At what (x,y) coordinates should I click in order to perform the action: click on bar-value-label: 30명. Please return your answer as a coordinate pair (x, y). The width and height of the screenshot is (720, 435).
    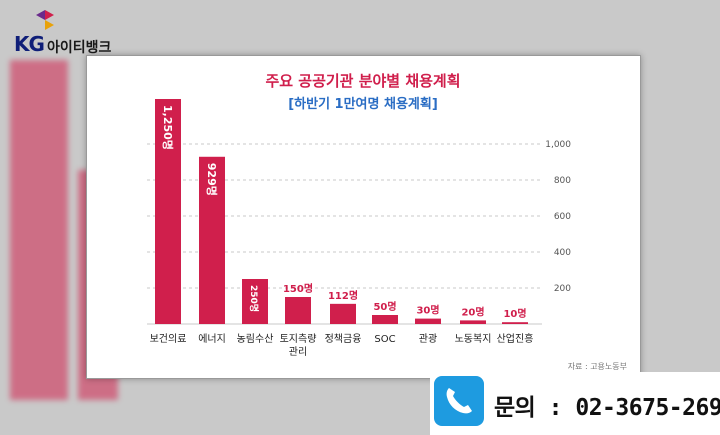
    Looking at the image, I should click on (427, 310).